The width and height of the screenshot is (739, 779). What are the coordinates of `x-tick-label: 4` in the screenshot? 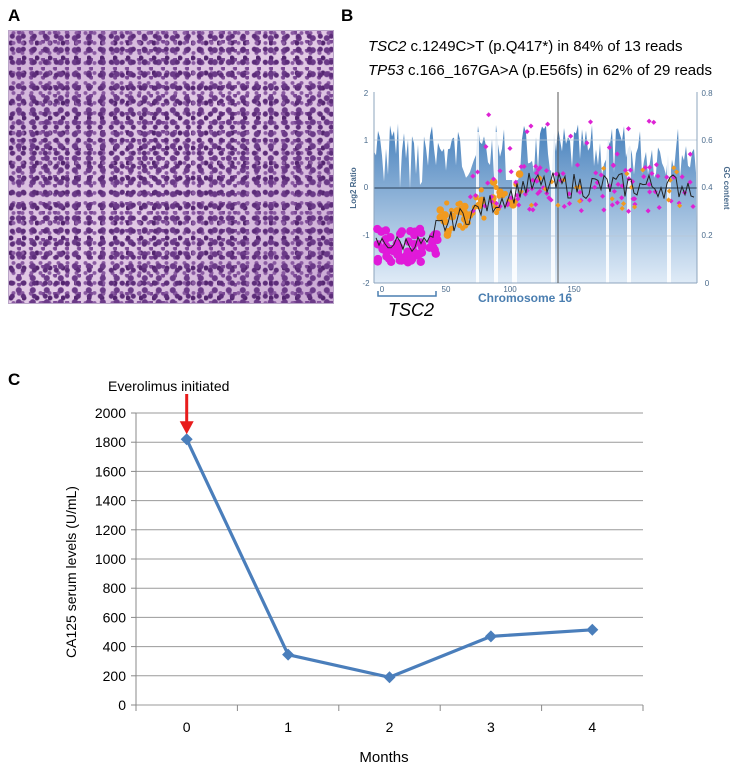 It's located at (592, 727).